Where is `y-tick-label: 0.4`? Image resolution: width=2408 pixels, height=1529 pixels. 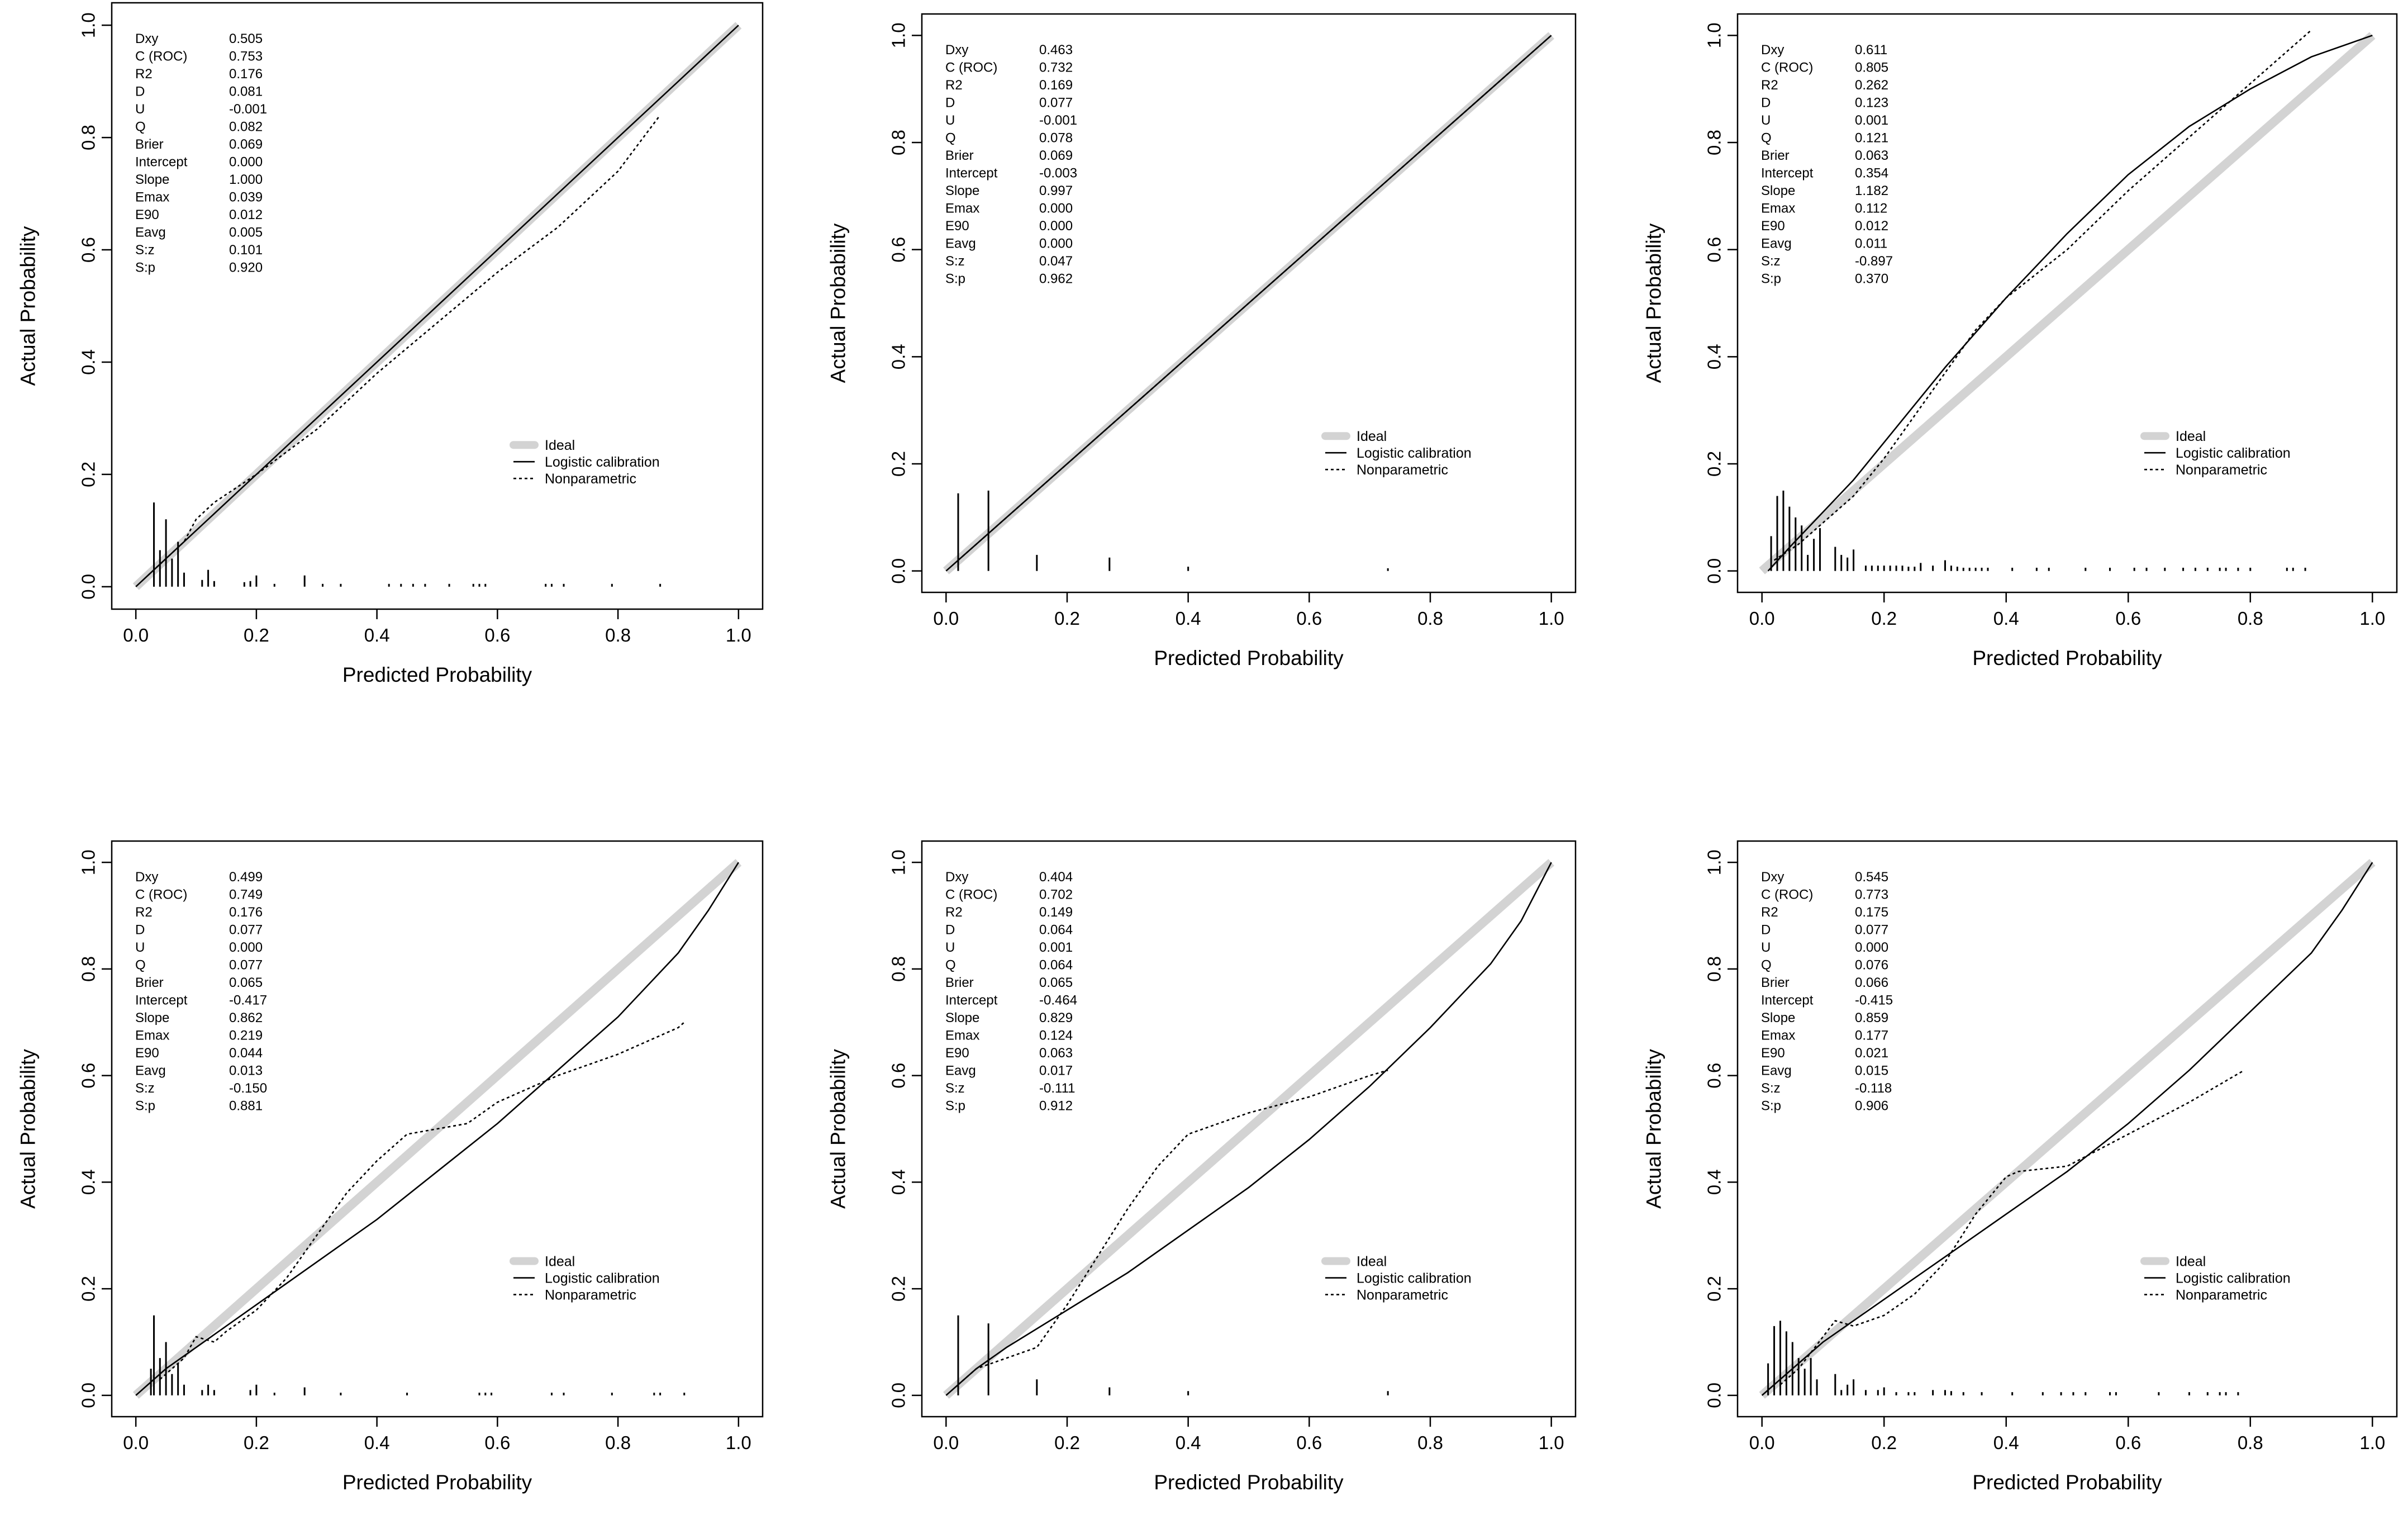 y-tick-label: 0.4 is located at coordinates (1715, 356).